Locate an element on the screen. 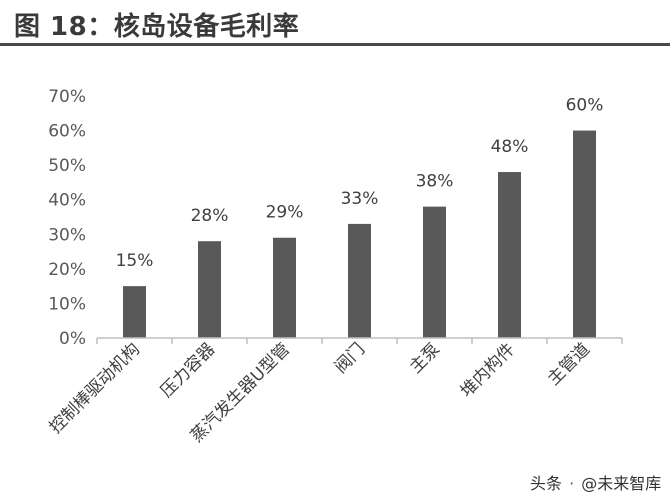 Image resolution: width=670 pixels, height=504 pixels. y-axis-ticks: 0% 10% 20% 30% 40% 50% 60% 70% is located at coordinates (67, 218).